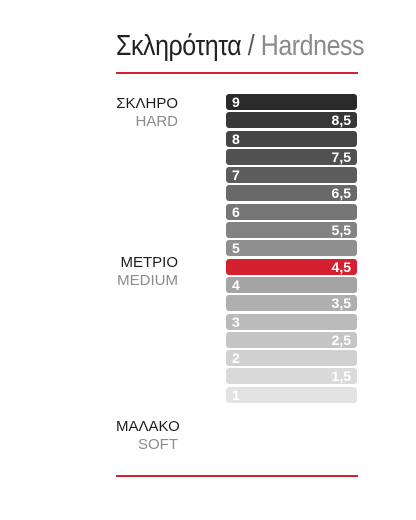 Image resolution: width=416 pixels, height=520 pixels. What do you see at coordinates (291, 266) in the screenshot?
I see `hardness-bar-4-5: 4,5` at bounding box center [291, 266].